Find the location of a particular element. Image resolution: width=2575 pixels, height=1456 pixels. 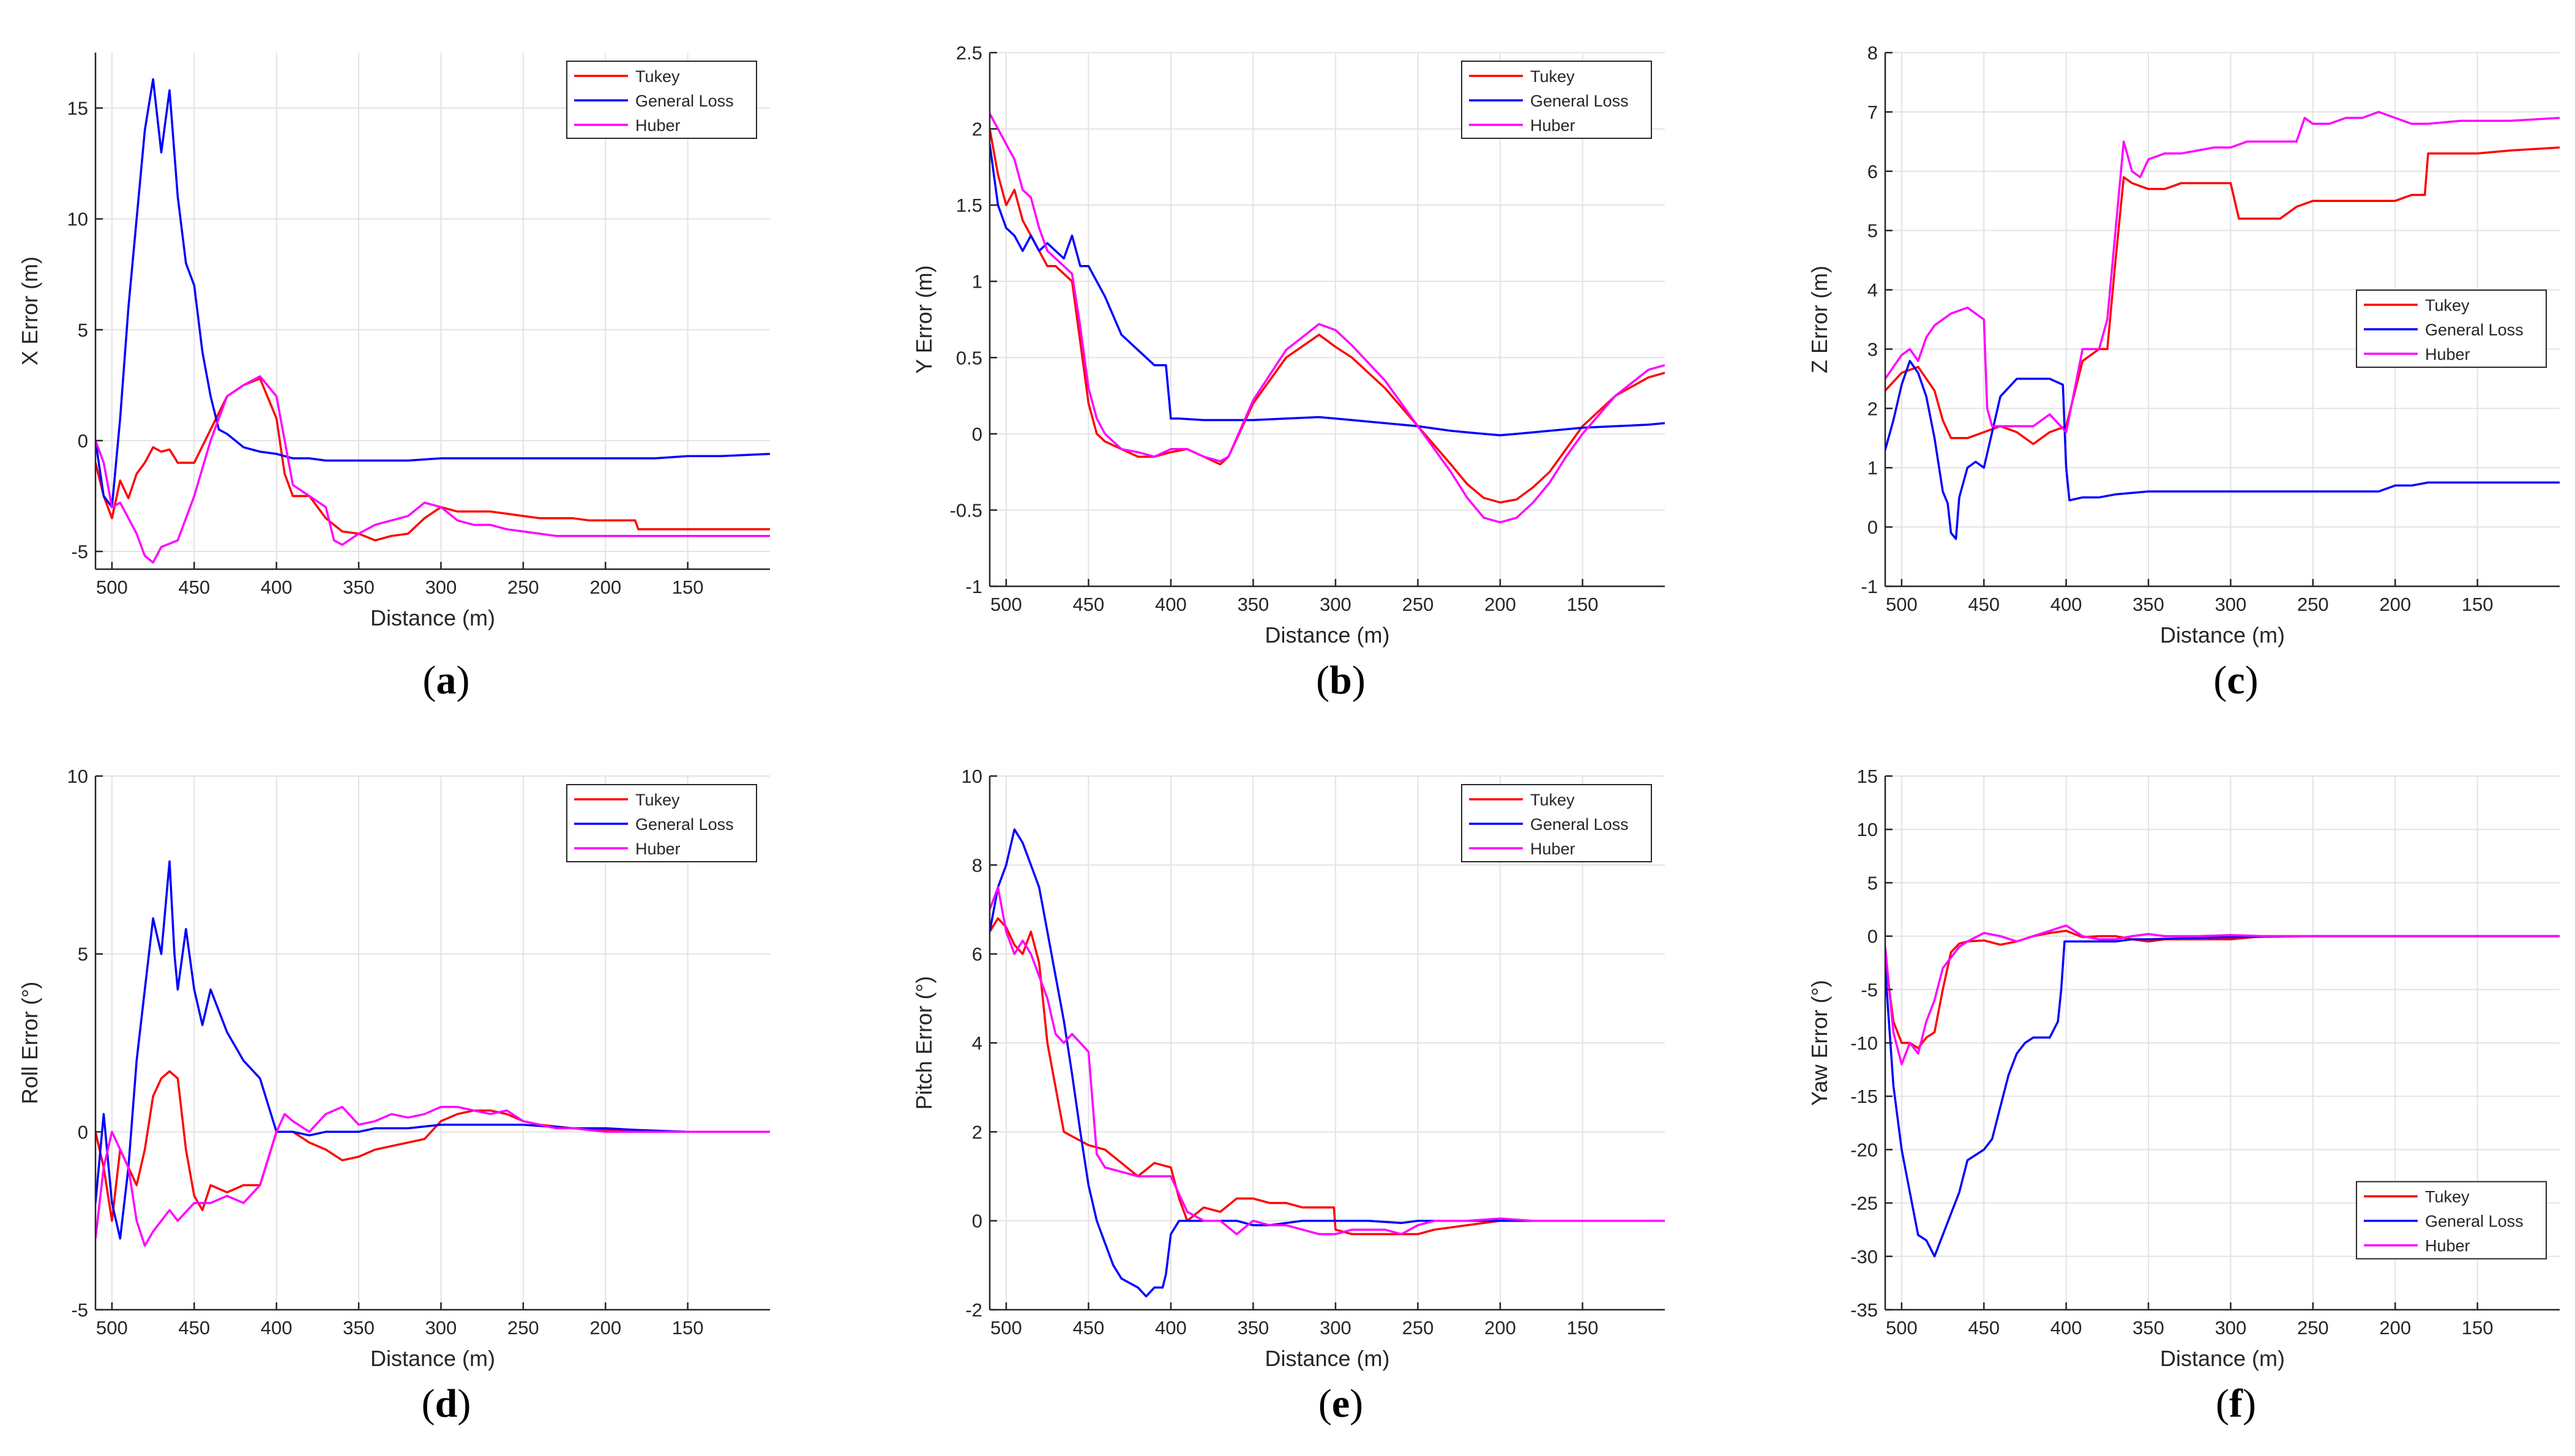

y-axis-label: Roll Error (°) is located at coordinates (29, 1043).